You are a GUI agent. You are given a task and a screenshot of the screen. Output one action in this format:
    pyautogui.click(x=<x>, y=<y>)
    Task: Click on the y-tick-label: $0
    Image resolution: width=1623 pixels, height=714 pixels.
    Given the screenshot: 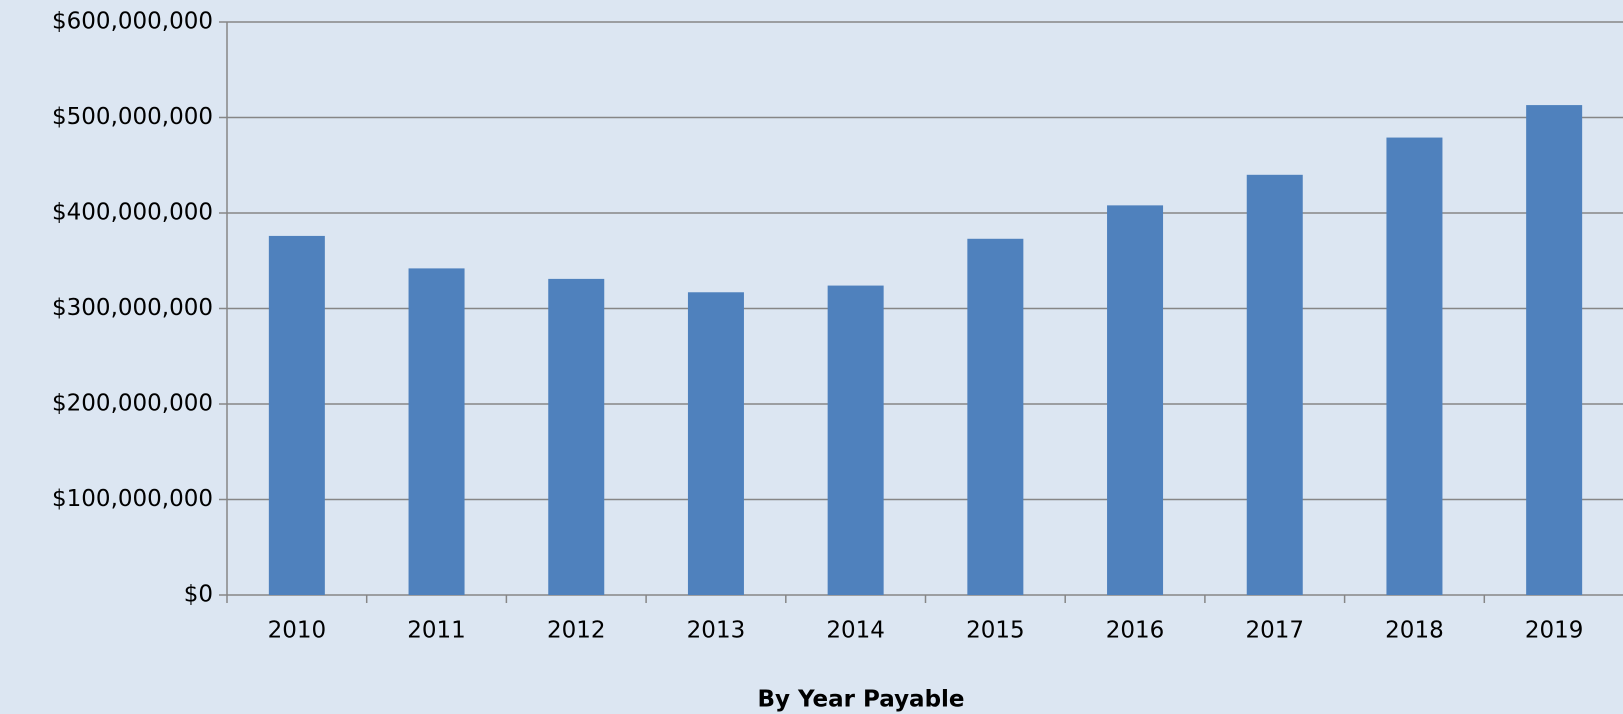 What is the action you would take?
    pyautogui.click(x=198, y=595)
    